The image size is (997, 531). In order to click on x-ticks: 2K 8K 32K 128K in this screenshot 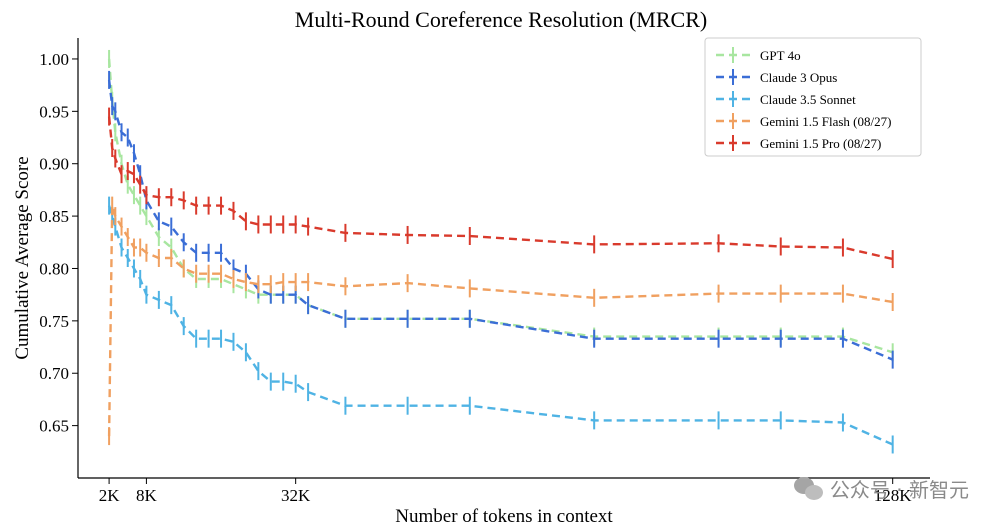, I will do `click(506, 491)`.